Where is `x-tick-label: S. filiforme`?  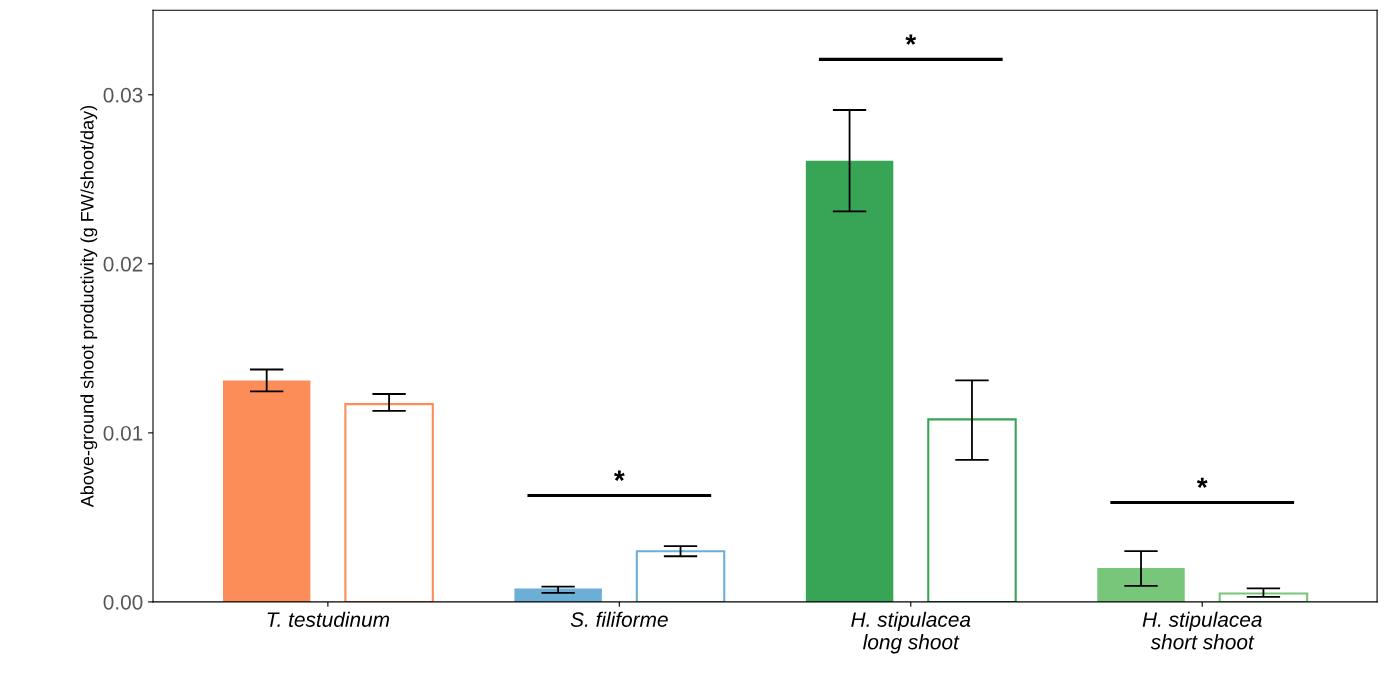 x-tick-label: S. filiforme is located at coordinates (619, 619).